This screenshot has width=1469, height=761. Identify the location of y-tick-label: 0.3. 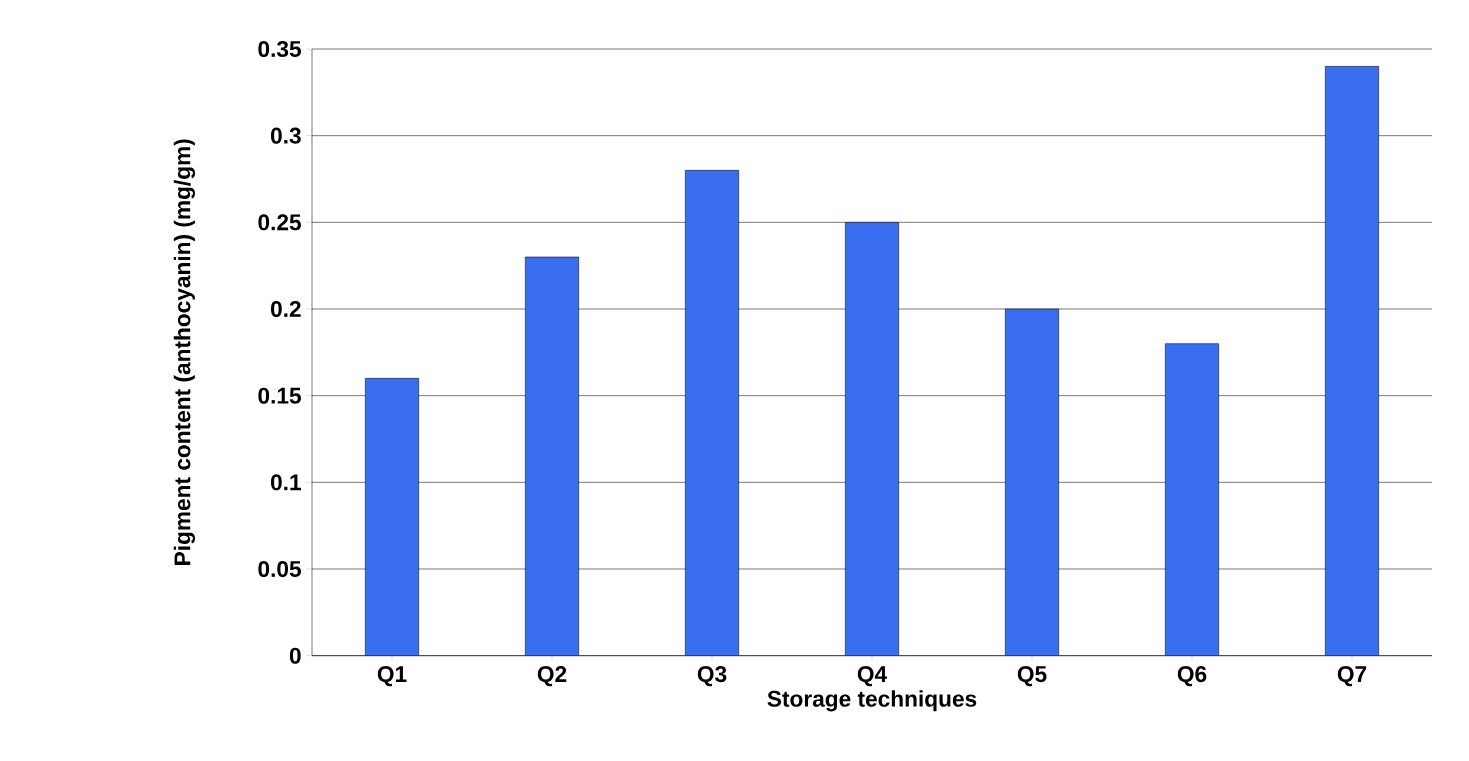
(285, 135).